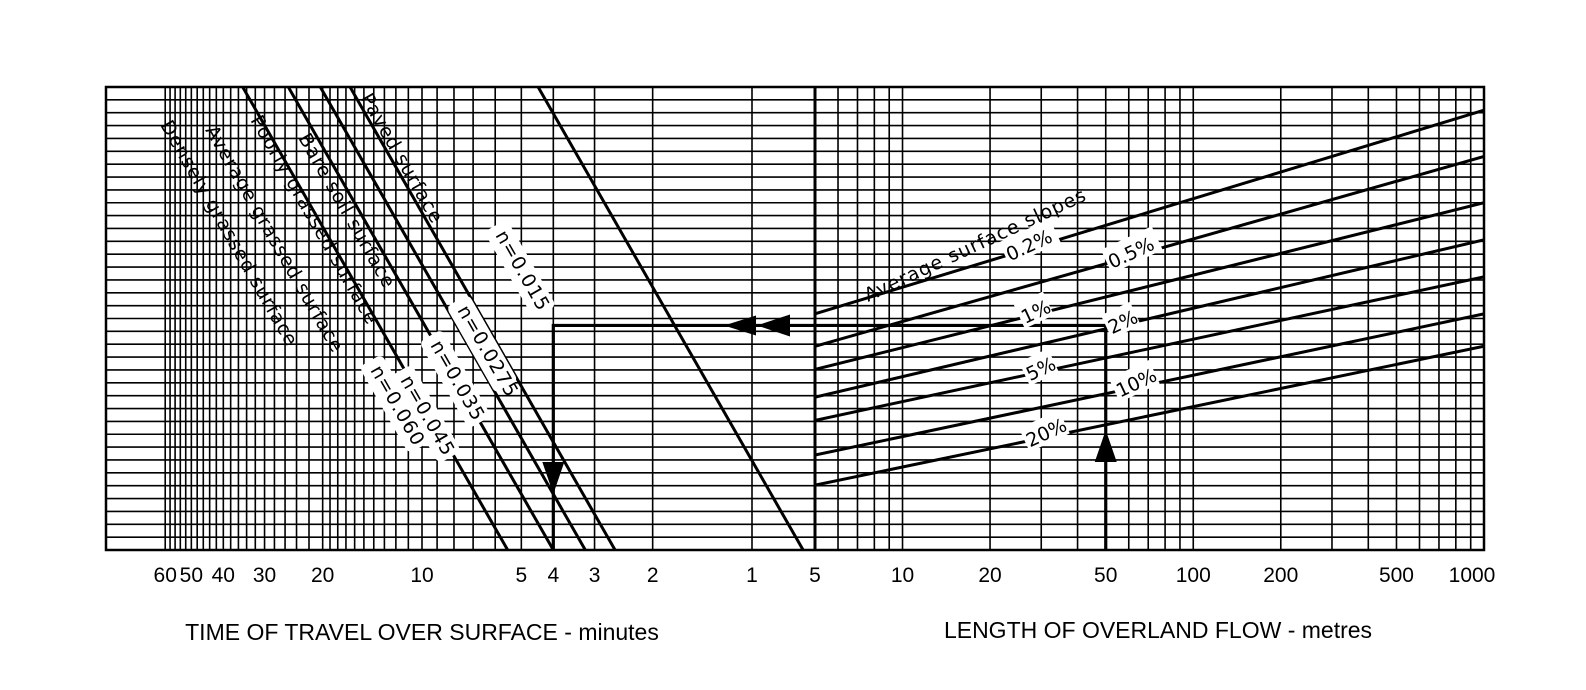 Image resolution: width=1586 pixels, height=690 pixels. Describe the element at coordinates (989, 575) in the screenshot. I see `length-tick-label: 20` at that location.